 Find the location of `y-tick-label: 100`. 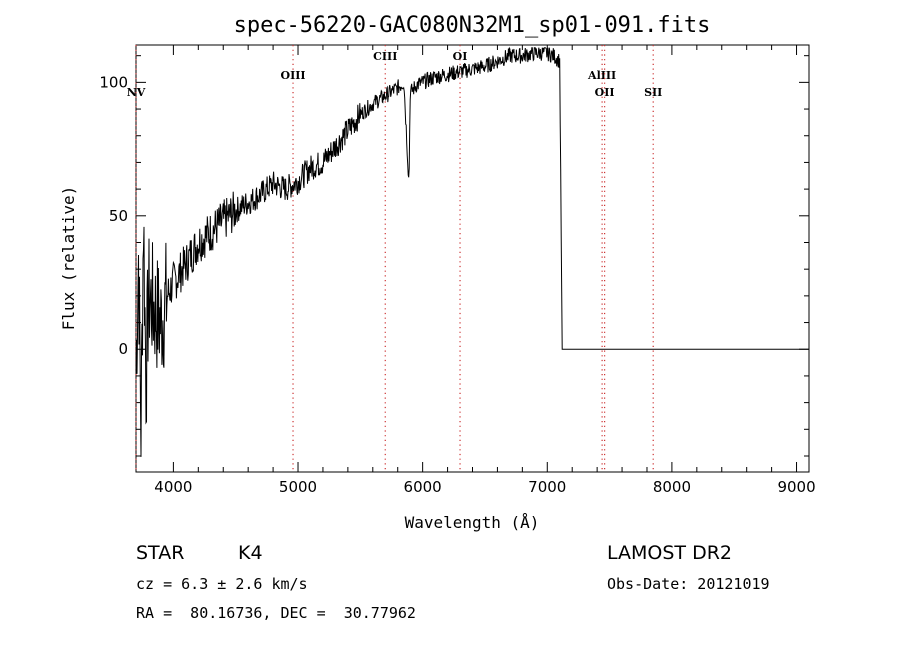

y-tick-label: 100 is located at coordinates (113, 82).